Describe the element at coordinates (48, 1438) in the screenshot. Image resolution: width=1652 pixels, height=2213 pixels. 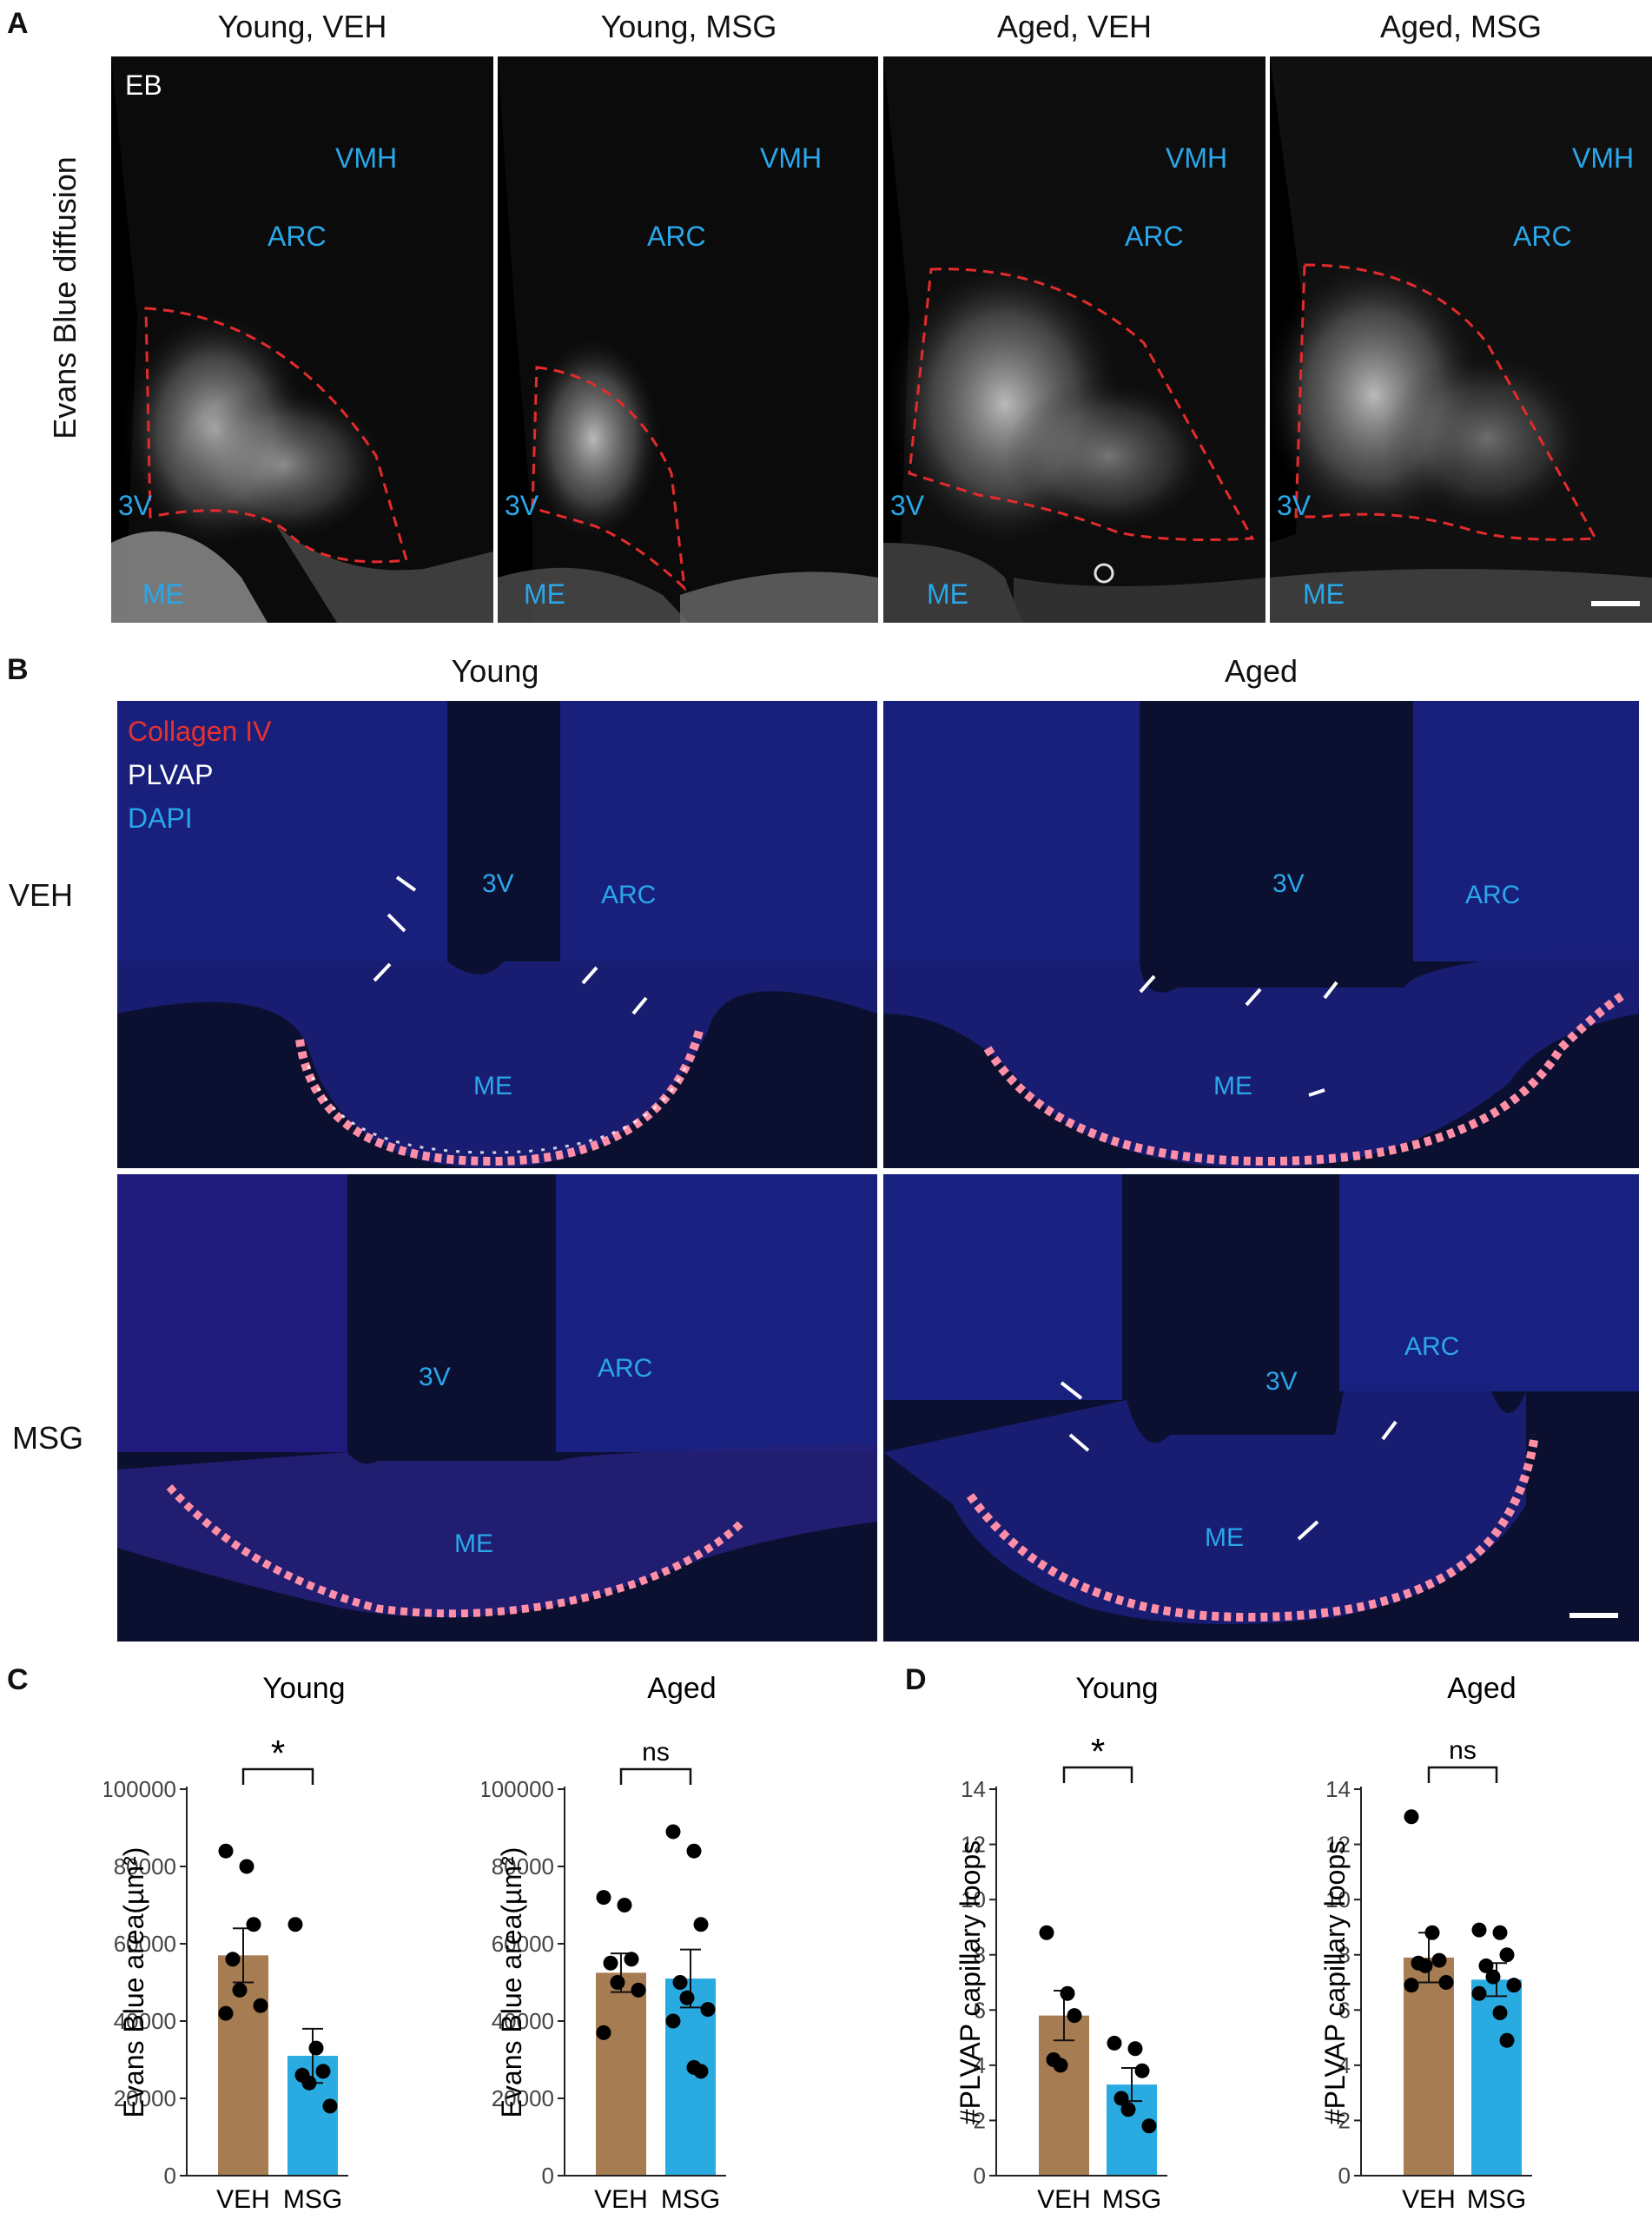
I see `panel-b-row-label-msg: MSG` at that location.